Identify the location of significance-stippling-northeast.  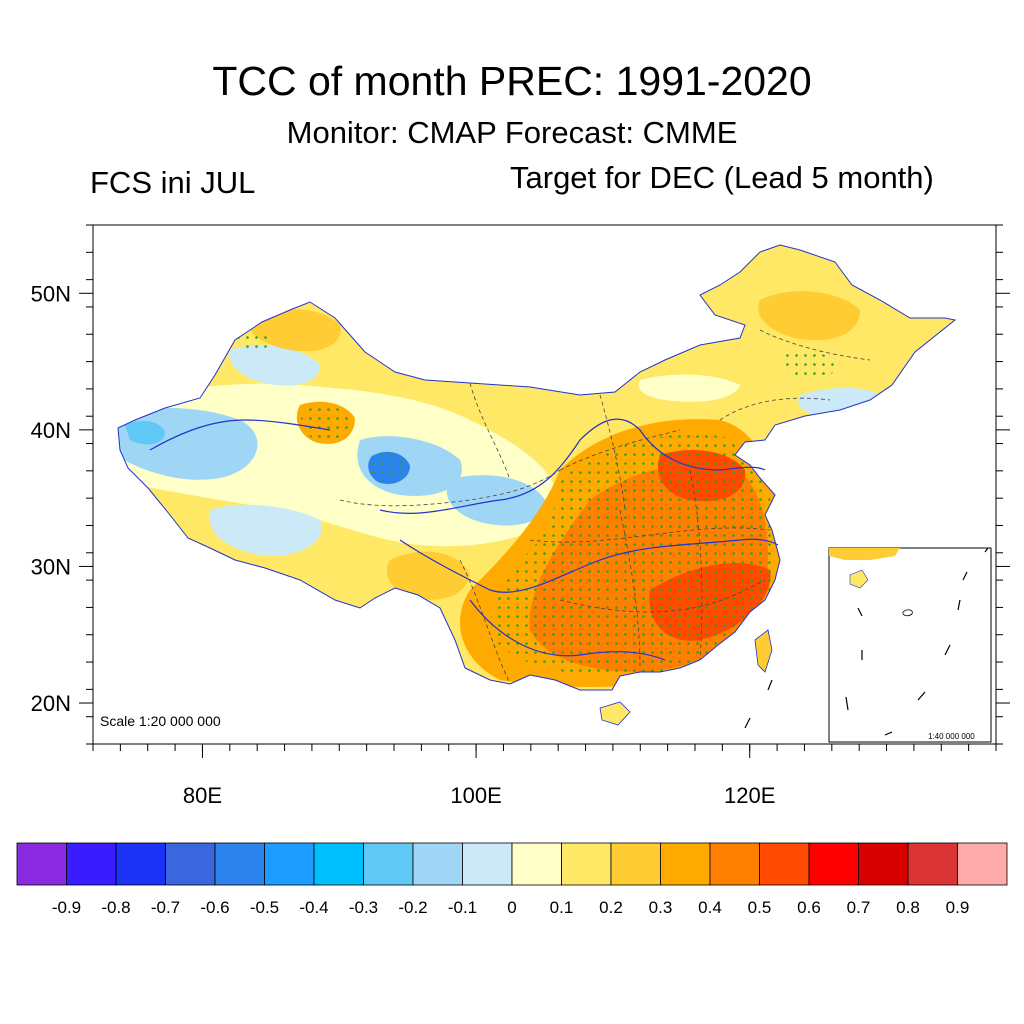
(810, 365).